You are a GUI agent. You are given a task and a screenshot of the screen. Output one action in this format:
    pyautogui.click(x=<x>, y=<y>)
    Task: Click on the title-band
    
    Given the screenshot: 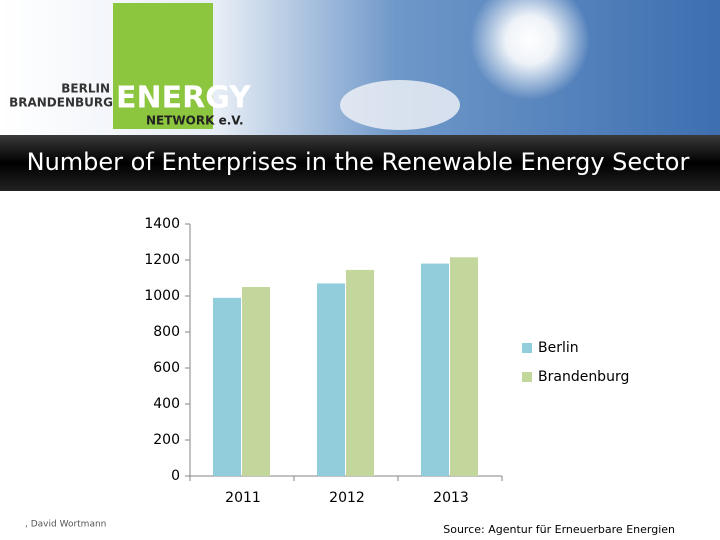 What is the action you would take?
    pyautogui.click(x=360, y=163)
    